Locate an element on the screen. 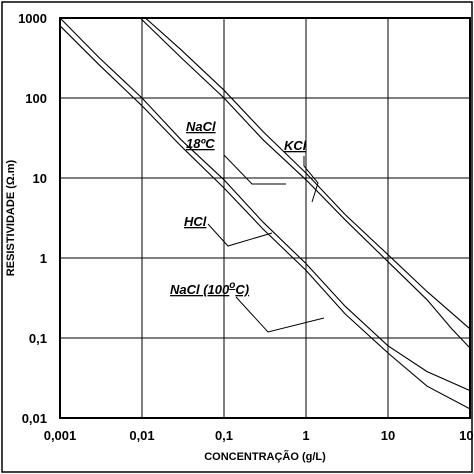 This screenshot has height=474, width=474. x-tick-labels: 0,001 0,01 0,1 1 10 100 is located at coordinates (259, 435).